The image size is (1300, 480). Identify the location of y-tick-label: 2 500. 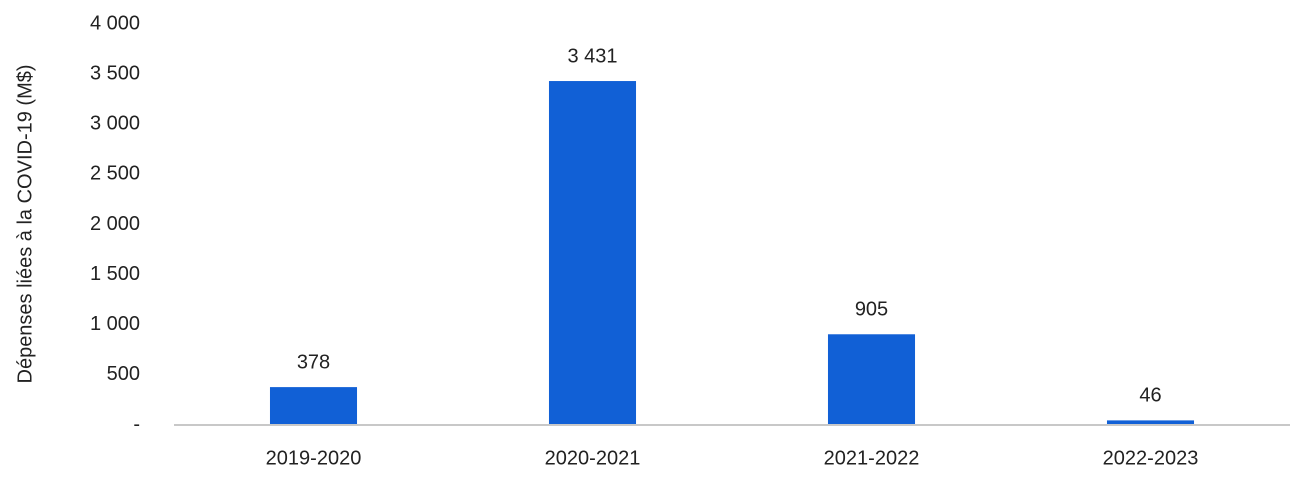
(115, 174).